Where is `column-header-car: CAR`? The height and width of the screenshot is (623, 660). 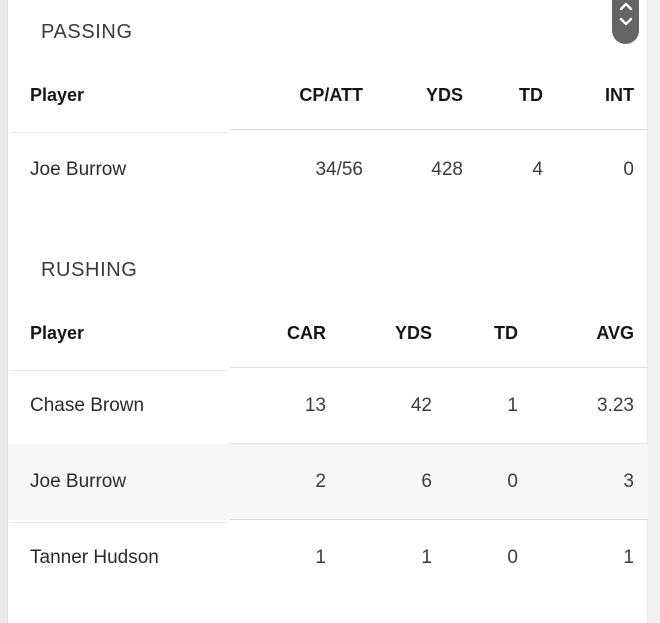
column-header-car: CAR is located at coordinates (306, 333).